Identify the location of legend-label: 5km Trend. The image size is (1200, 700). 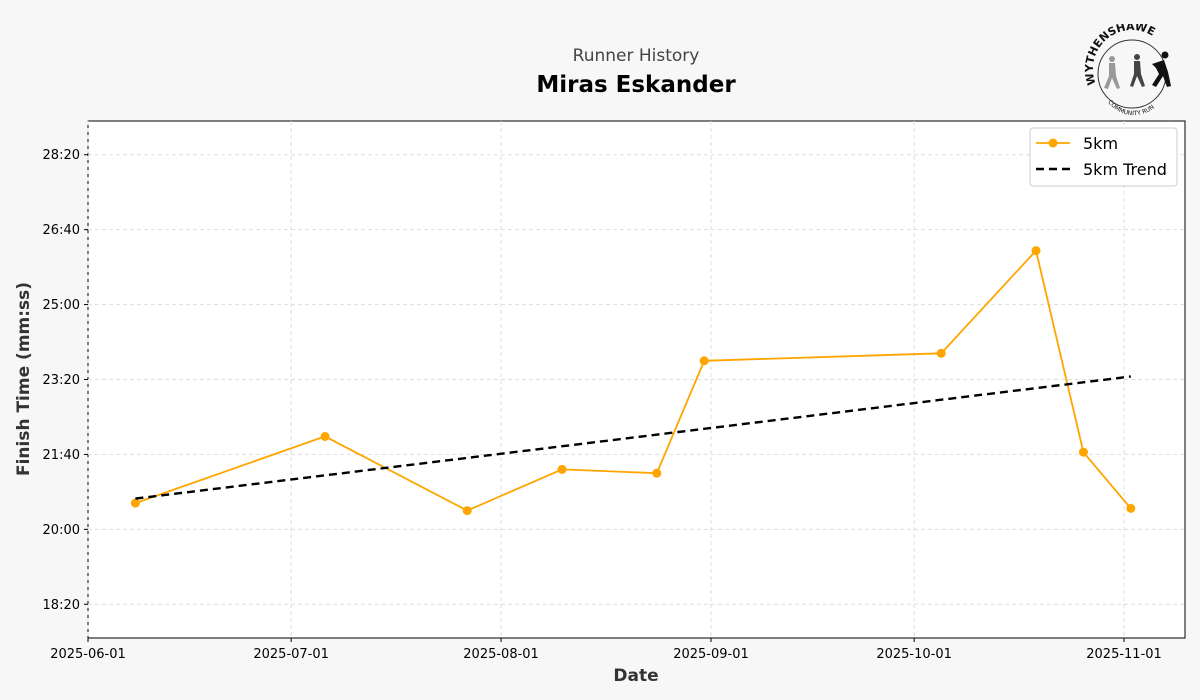
(1125, 169).